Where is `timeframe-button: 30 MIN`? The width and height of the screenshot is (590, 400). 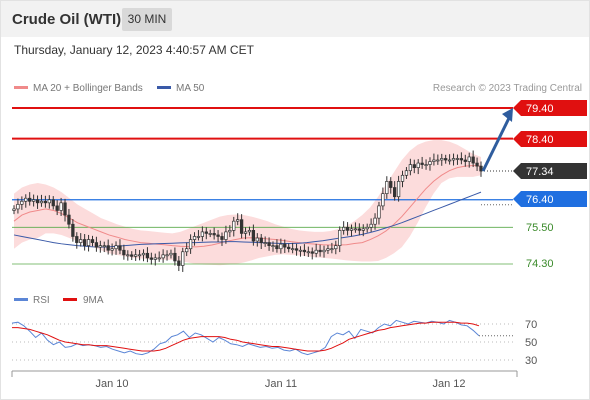 timeframe-button: 30 MIN is located at coordinates (147, 19).